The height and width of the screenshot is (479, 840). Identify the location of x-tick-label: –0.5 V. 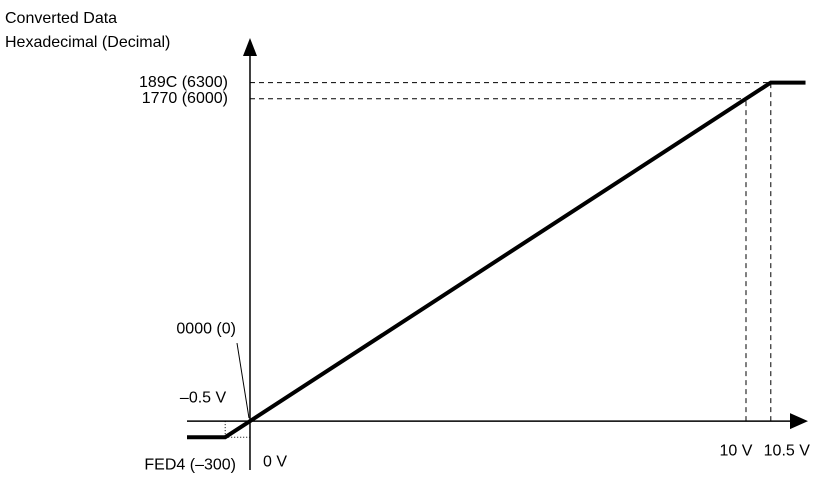
(203, 397).